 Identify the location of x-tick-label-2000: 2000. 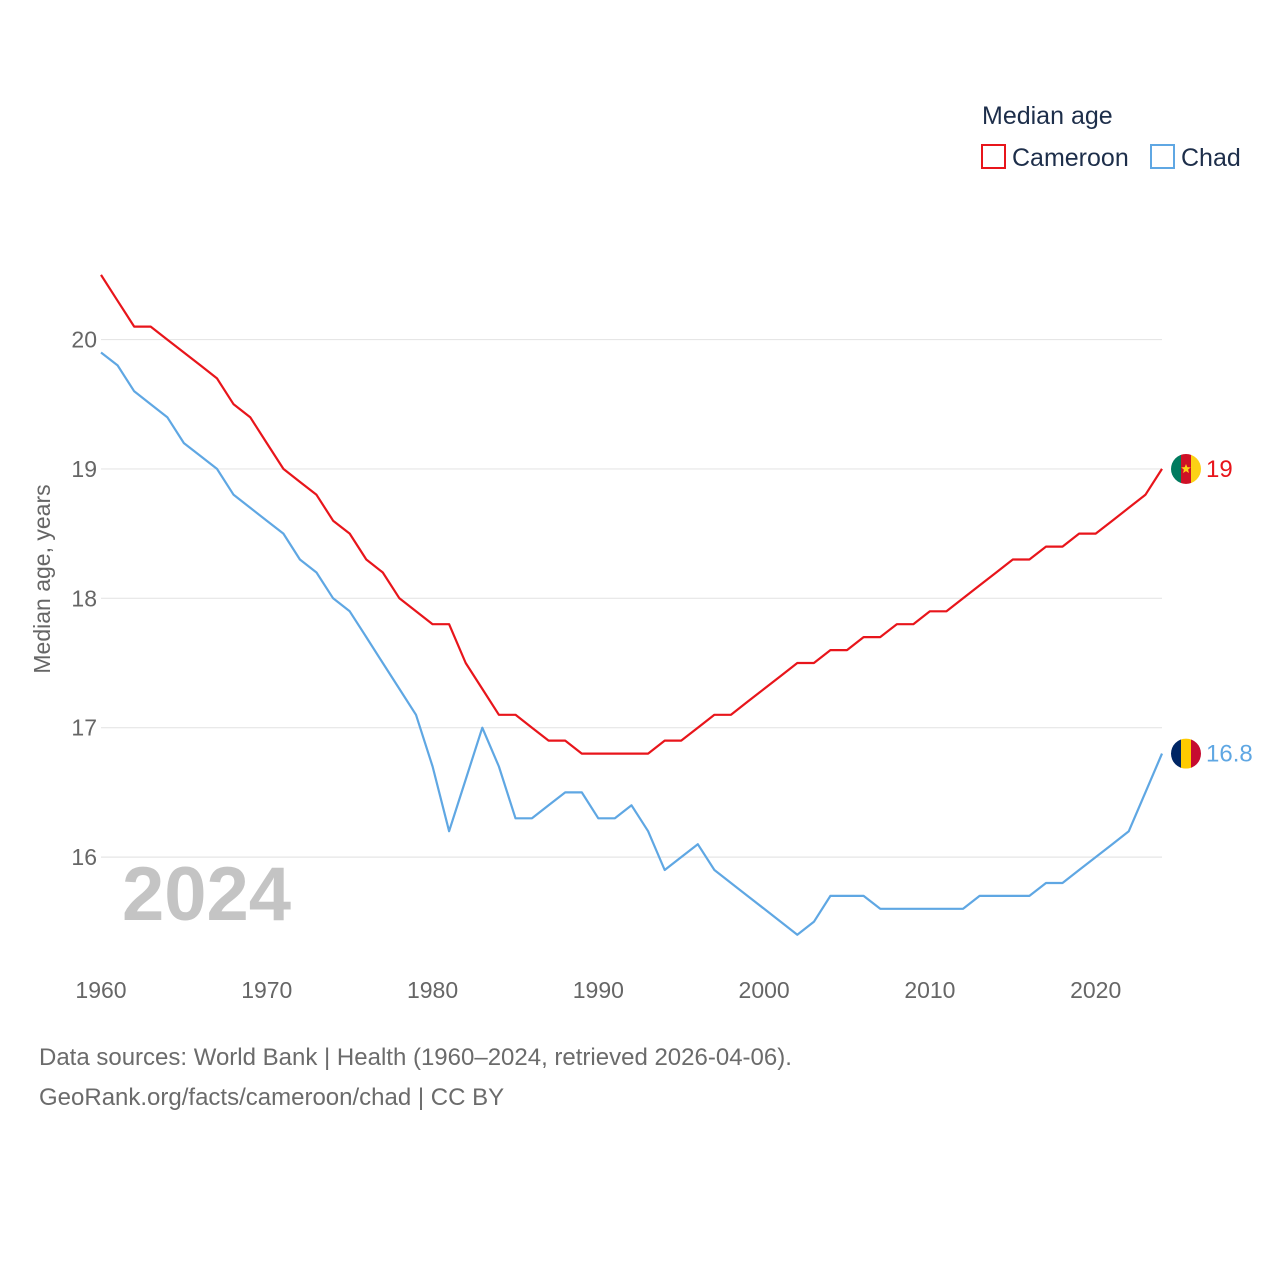
(764, 990).